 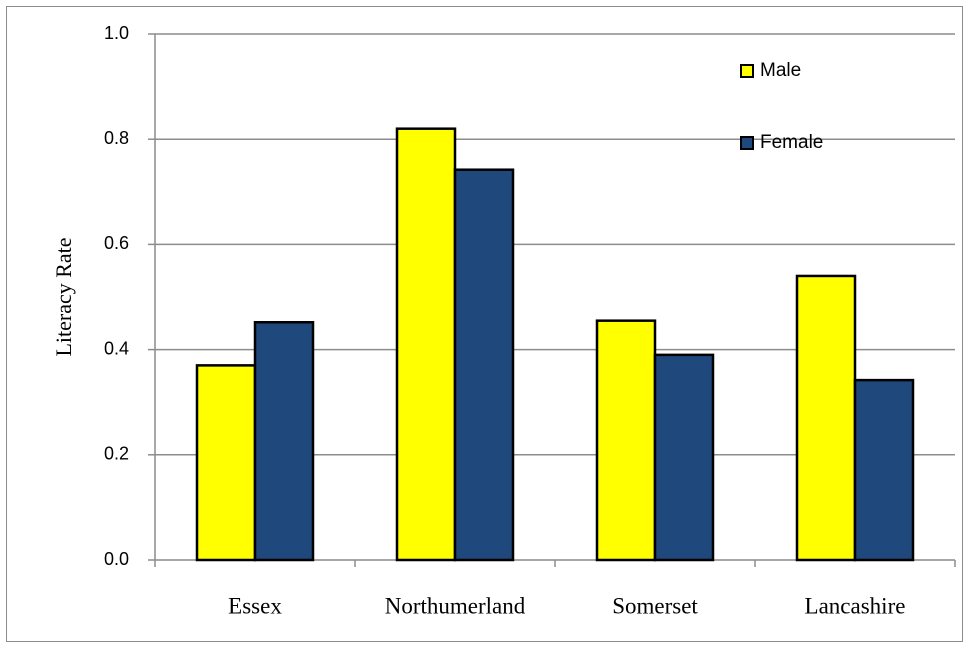 I want to click on bar-female-essex, so click(x=284, y=441).